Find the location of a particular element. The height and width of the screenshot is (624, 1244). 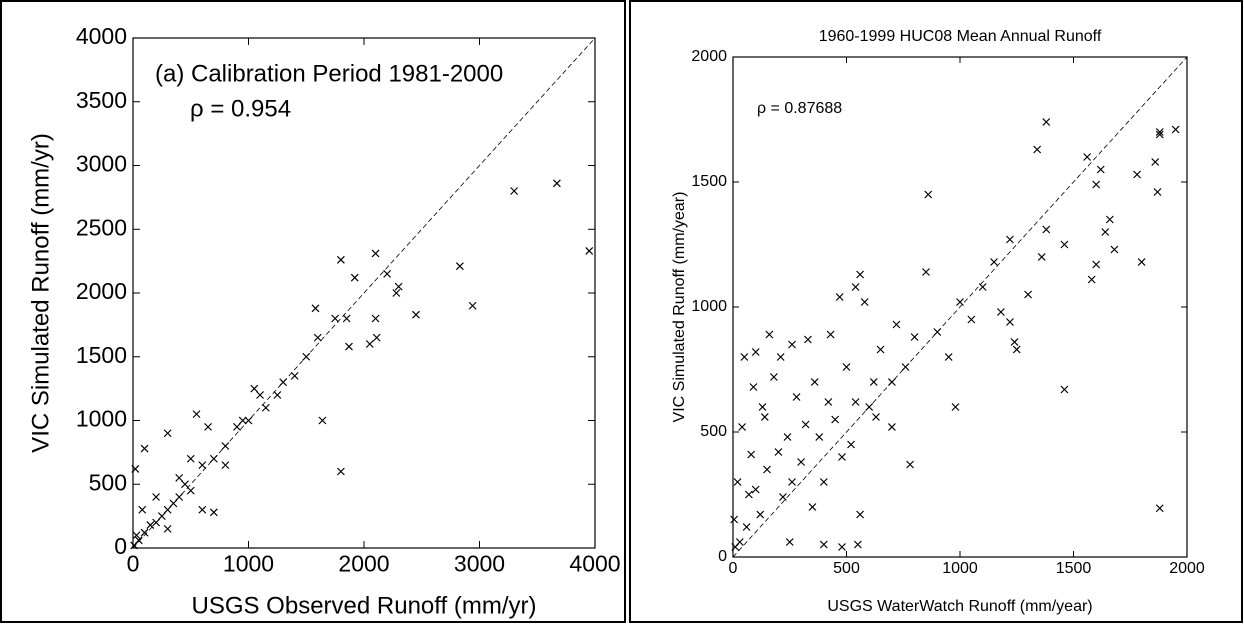

y-tick-label: 1000 is located at coordinates (101, 419).